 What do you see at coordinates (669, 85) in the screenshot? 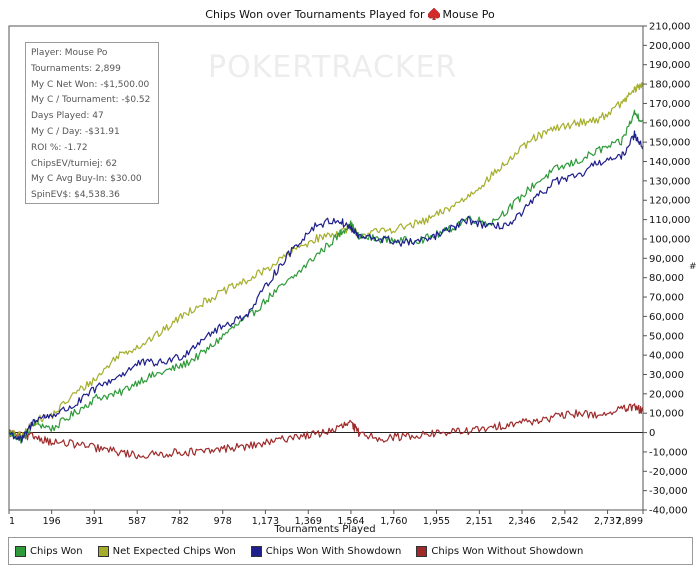
I see `y-tick-label: 180,000` at bounding box center [669, 85].